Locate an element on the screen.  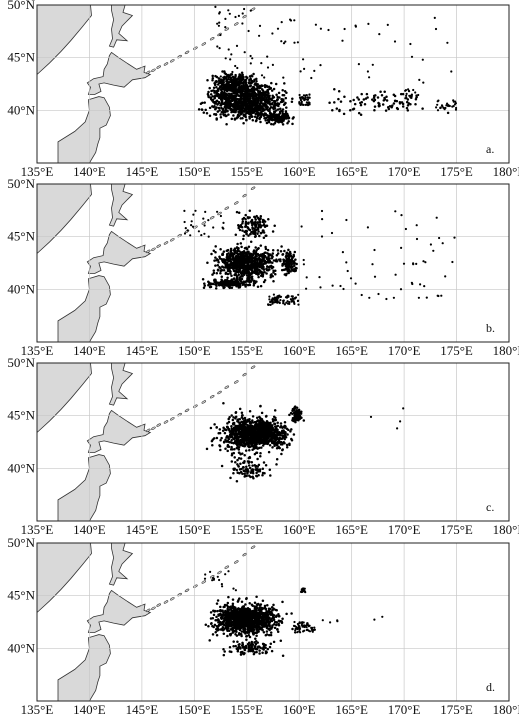
landmass-layer is located at coordinates (146, 442).